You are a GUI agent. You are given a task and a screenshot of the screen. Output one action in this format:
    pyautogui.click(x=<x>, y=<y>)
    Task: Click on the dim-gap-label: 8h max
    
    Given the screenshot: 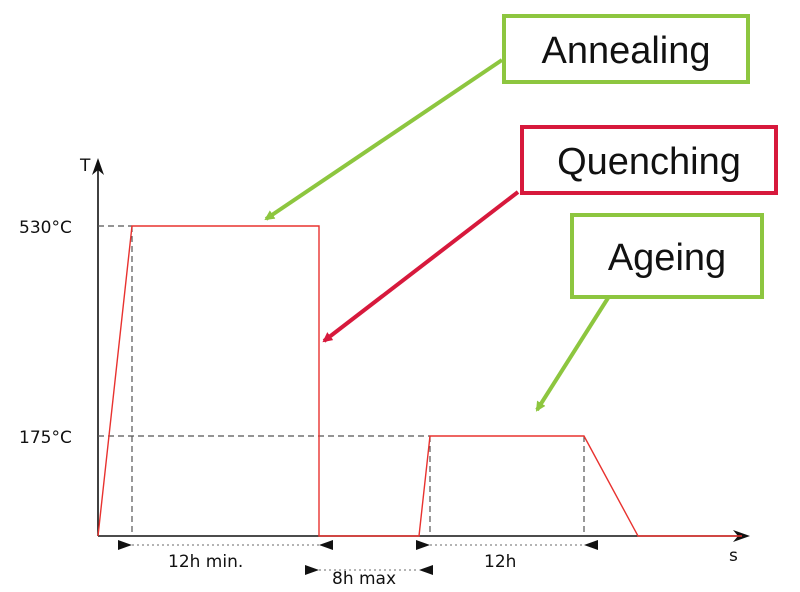 What is the action you would take?
    pyautogui.click(x=364, y=579)
    